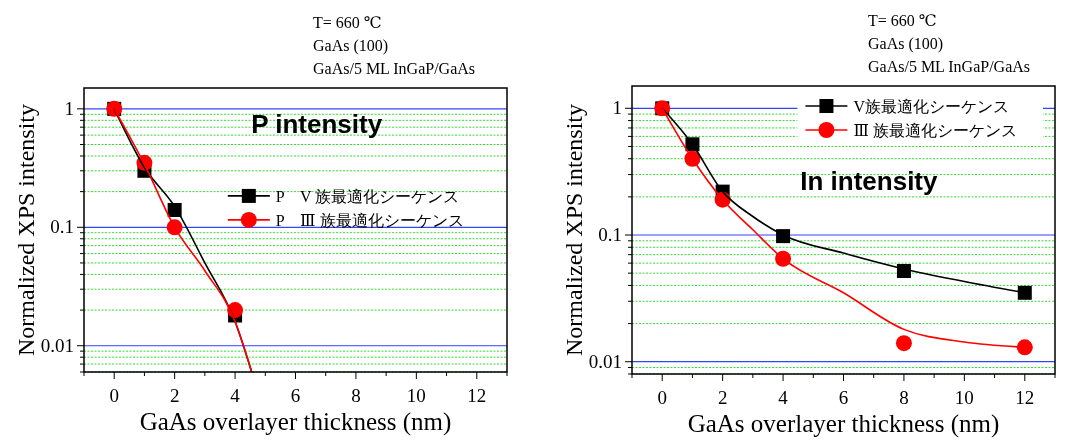  What do you see at coordinates (367, 196) in the screenshot?
I see `legend-label: P V 族最適化シーケンス` at bounding box center [367, 196].